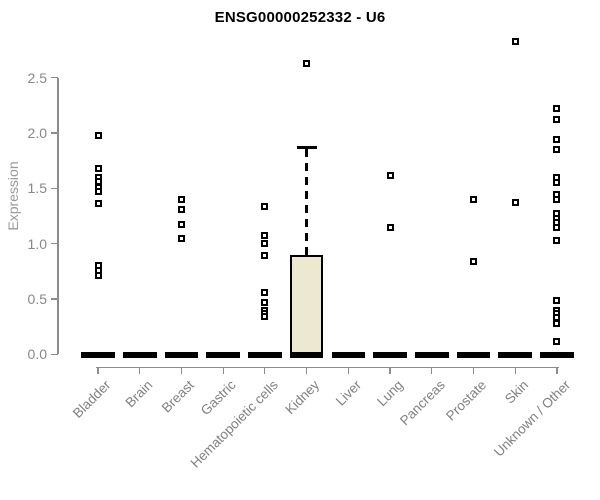 Image resolution: width=600 pixels, height=500 pixels. Describe the element at coordinates (300, 17) in the screenshot. I see `chart-title: ENSG00000252332 - U6` at that location.